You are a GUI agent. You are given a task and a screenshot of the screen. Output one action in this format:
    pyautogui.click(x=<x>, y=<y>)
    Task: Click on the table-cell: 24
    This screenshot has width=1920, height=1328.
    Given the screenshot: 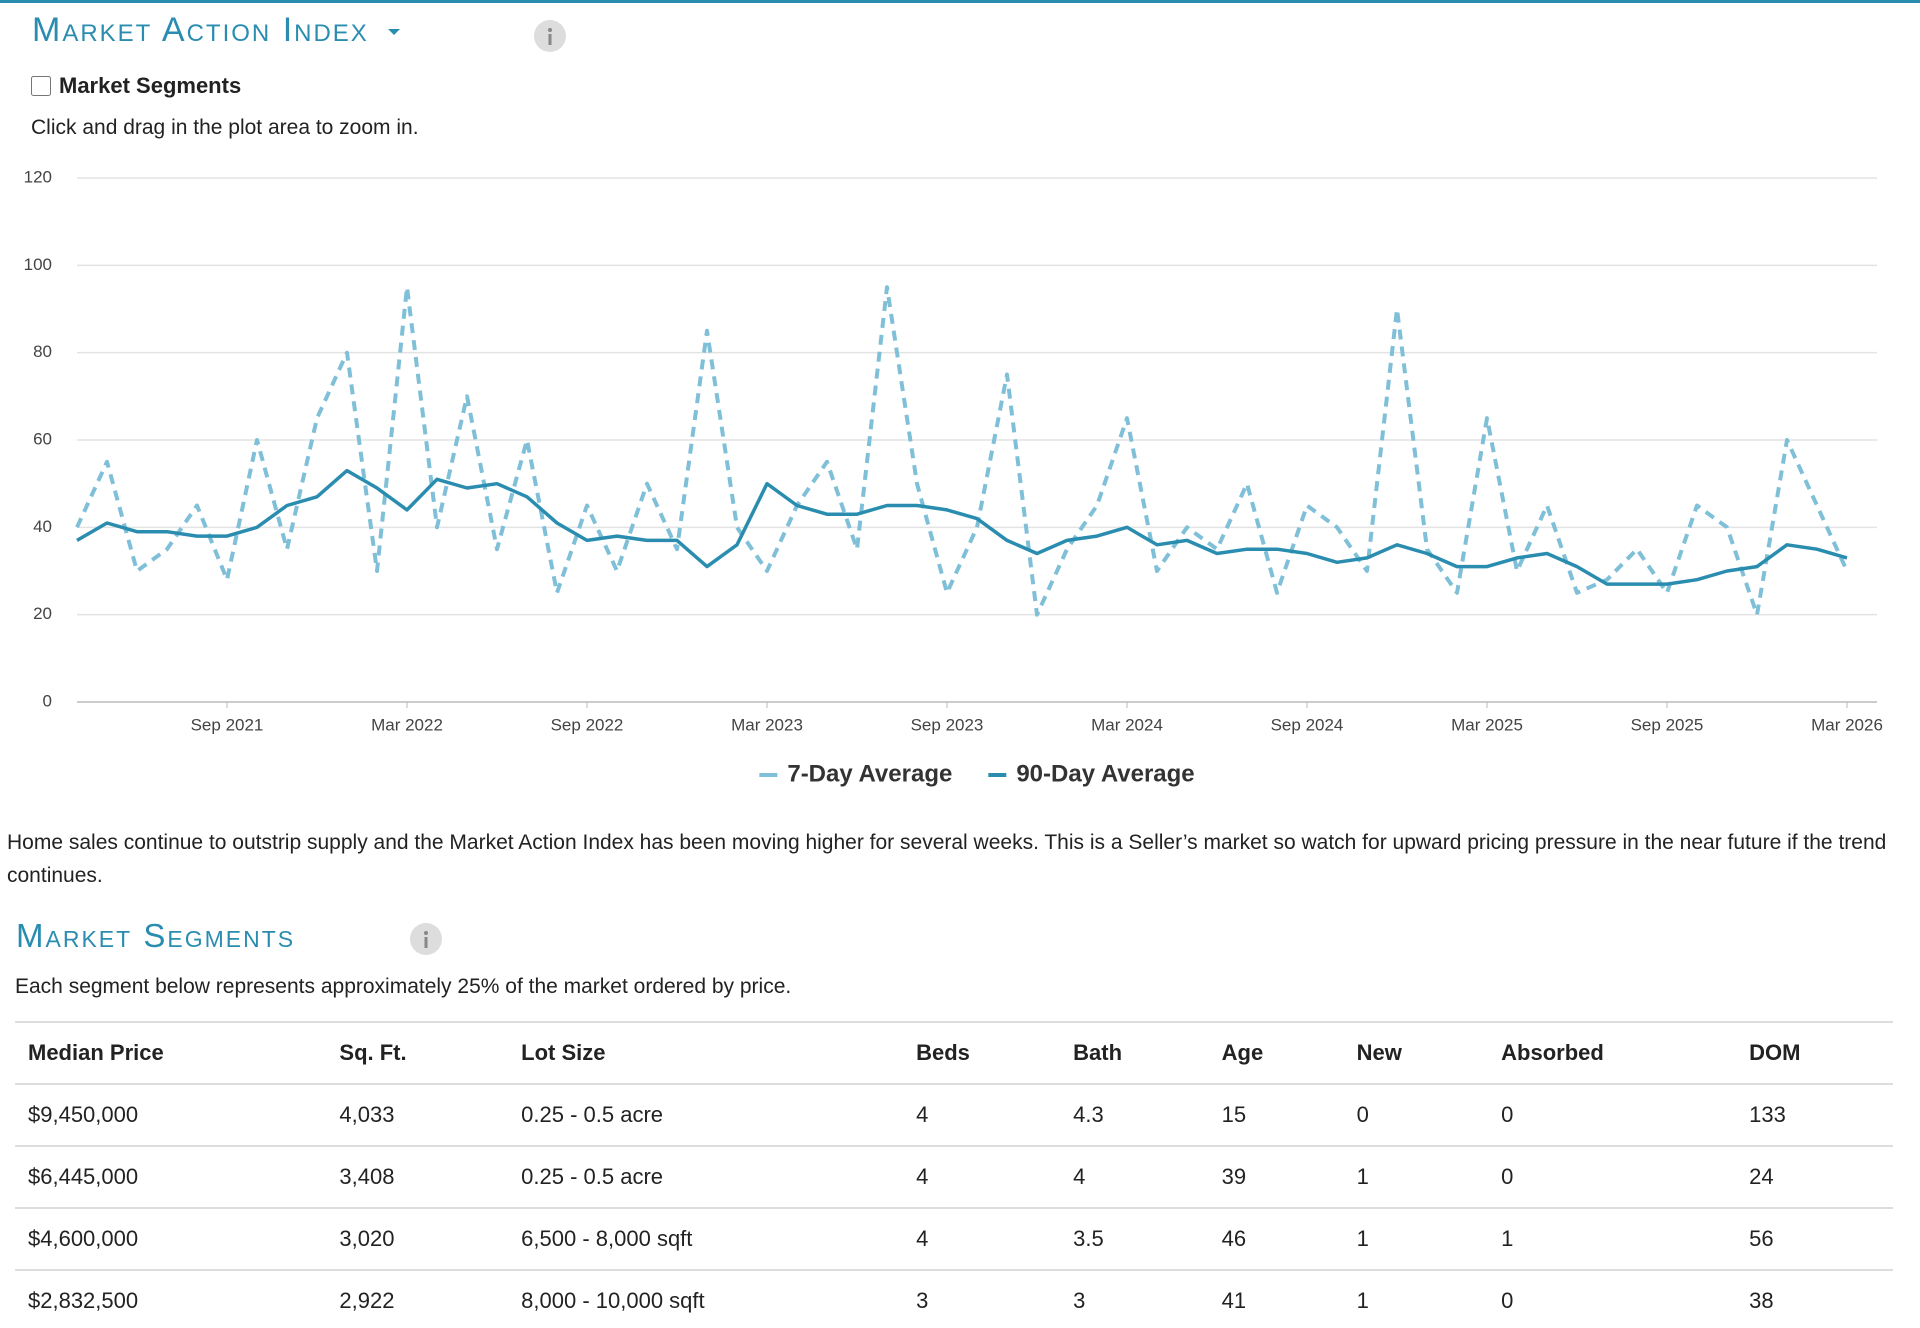 What is the action you would take?
    pyautogui.click(x=1814, y=1177)
    